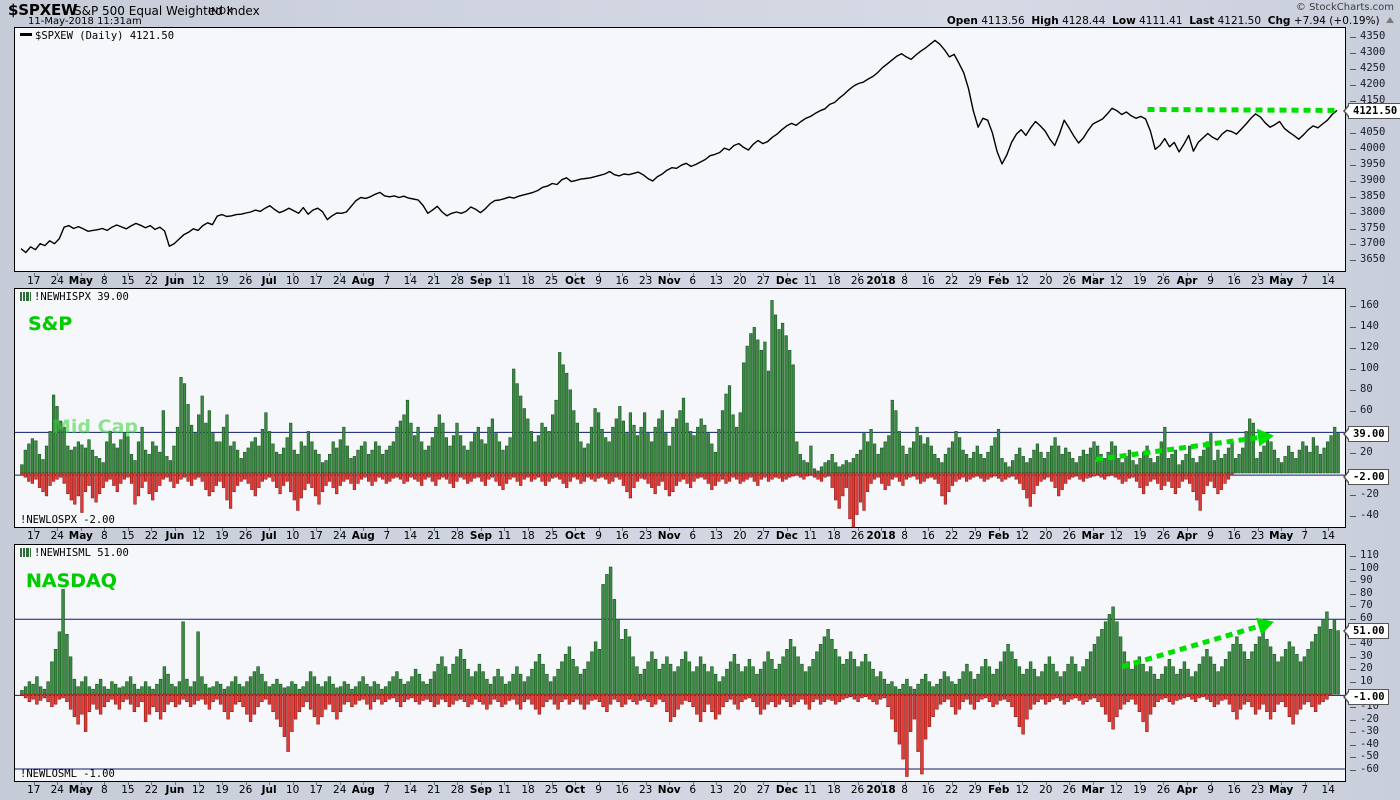  Describe the element at coordinates (1369, 567) in the screenshot. I see `y-axis-tick-label: 100` at that location.